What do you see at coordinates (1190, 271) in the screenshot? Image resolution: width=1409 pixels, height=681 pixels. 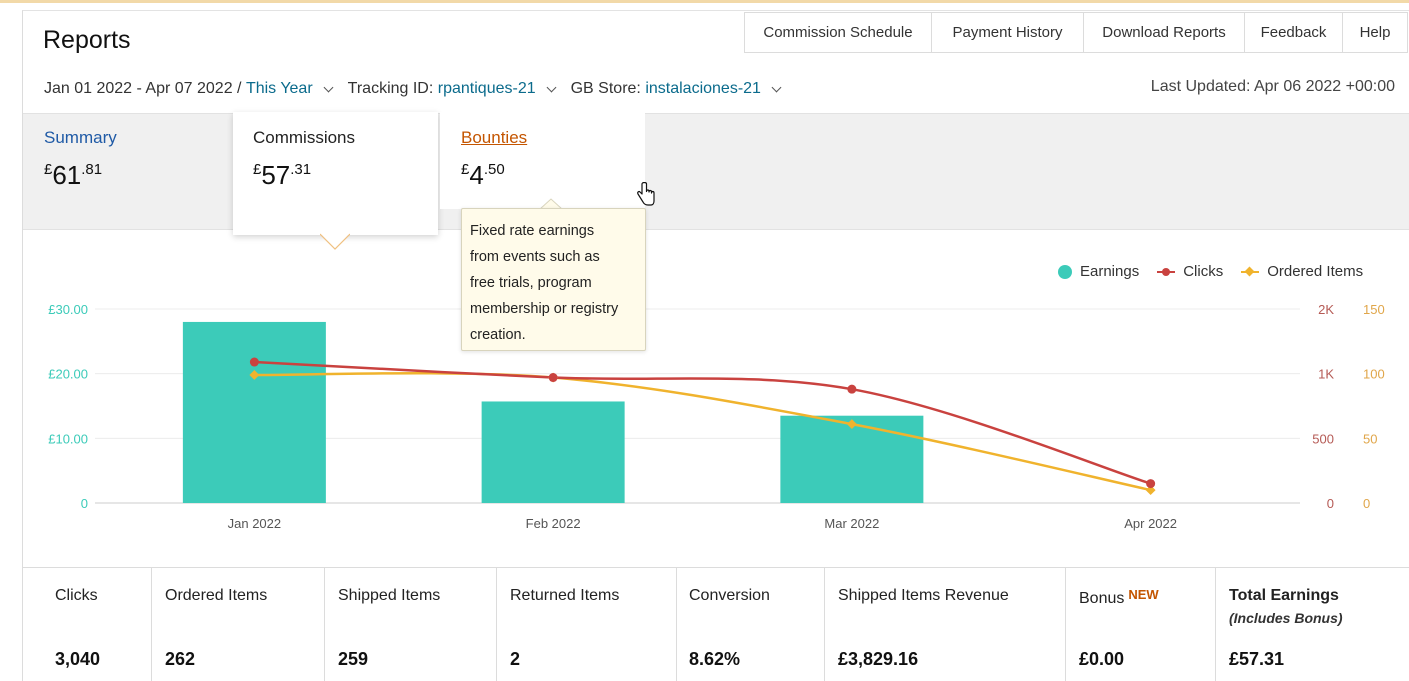 I see `legend-clicks: Clicks` at bounding box center [1190, 271].